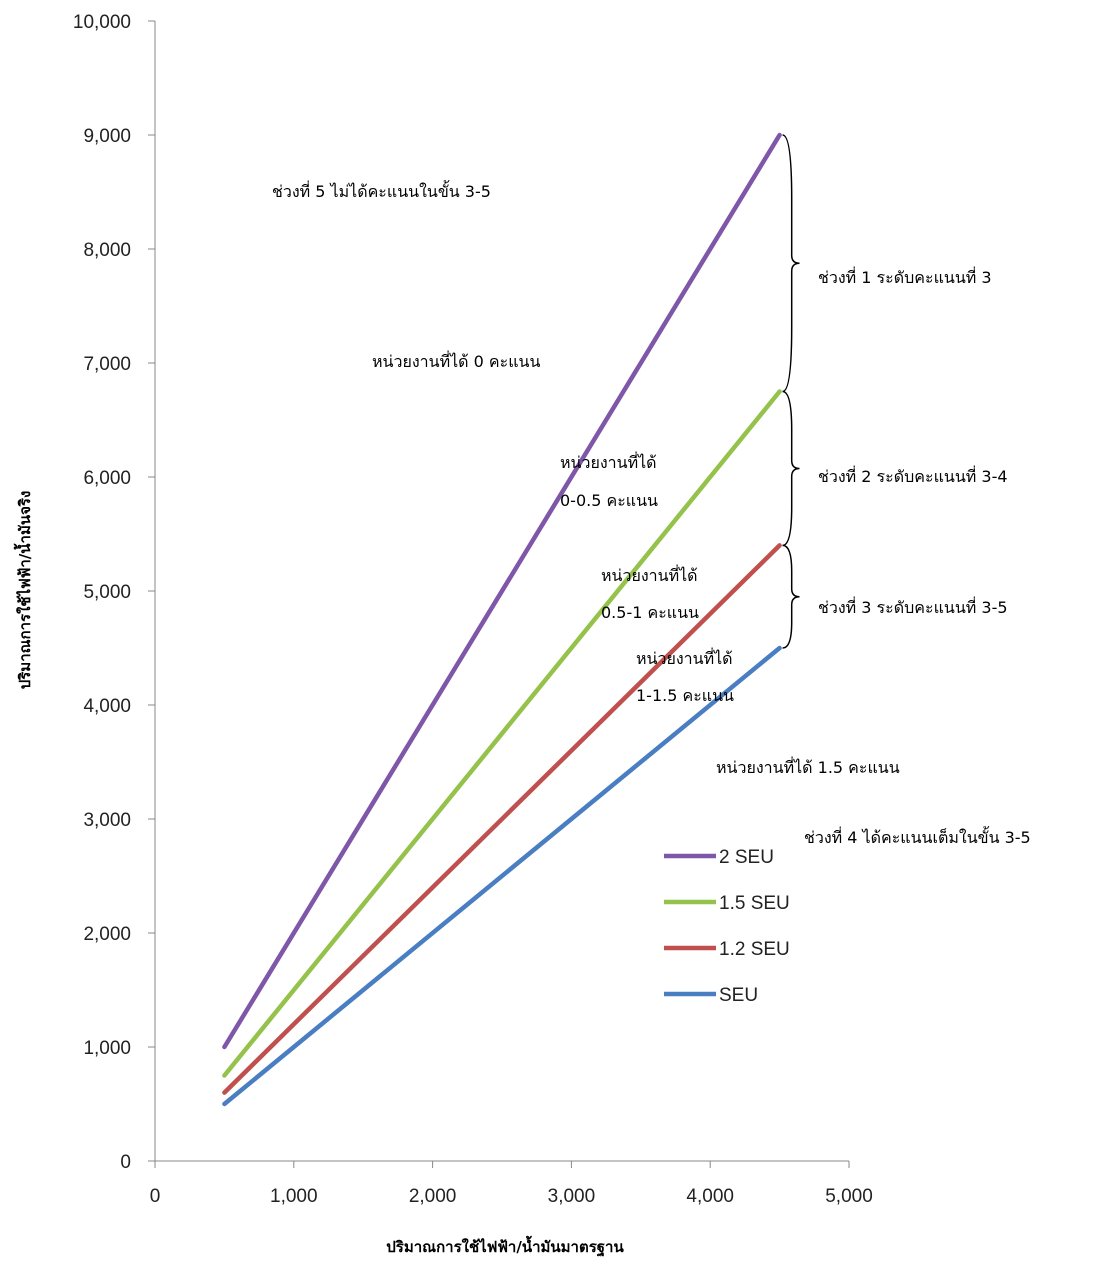 Image resolution: width=1103 pixels, height=1266 pixels. Describe the element at coordinates (155, 1196) in the screenshot. I see `x-tick-label: 0` at that location.